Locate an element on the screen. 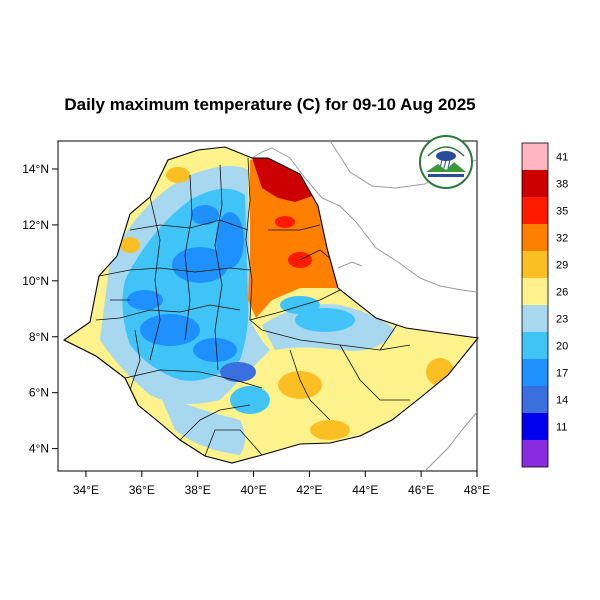 Image resolution: width=600 pixels, height=600 pixels. y-tick-label: 10°N is located at coordinates (35, 281).